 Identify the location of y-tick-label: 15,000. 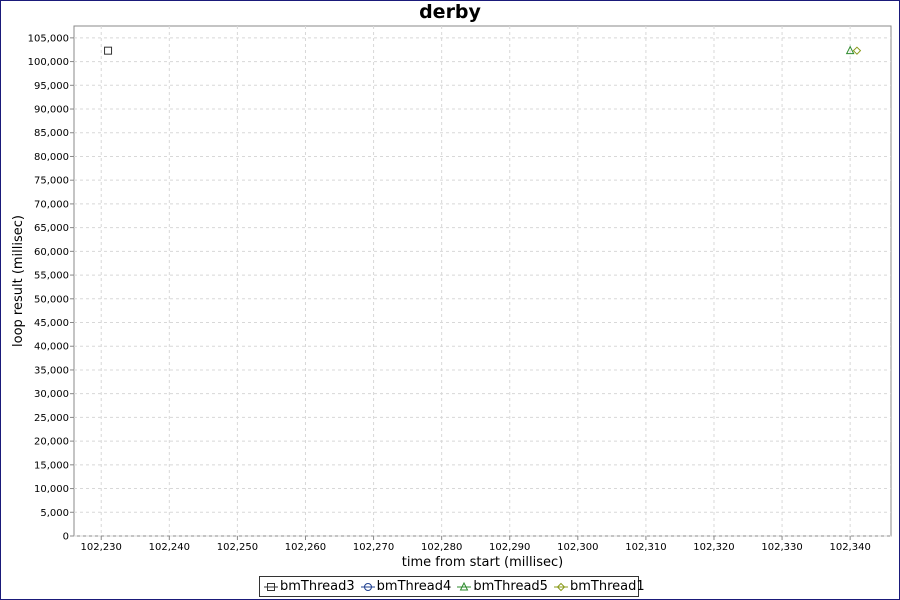
(51, 465).